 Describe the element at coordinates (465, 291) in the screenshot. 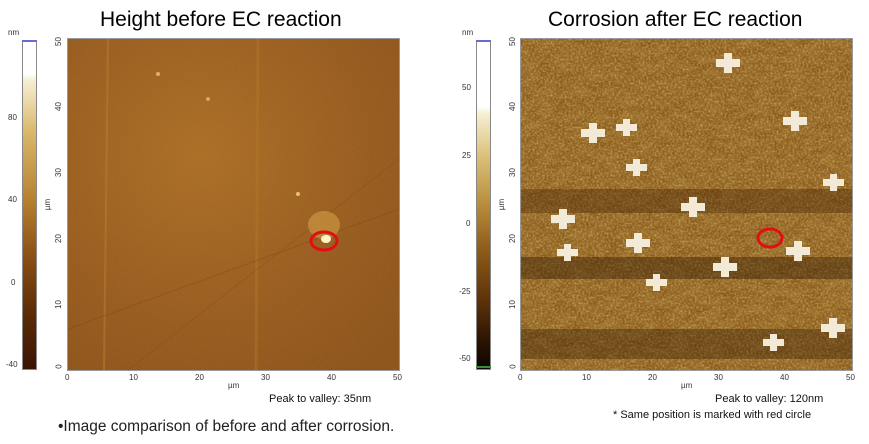

I see `right-colorbar-tick: -25` at that location.